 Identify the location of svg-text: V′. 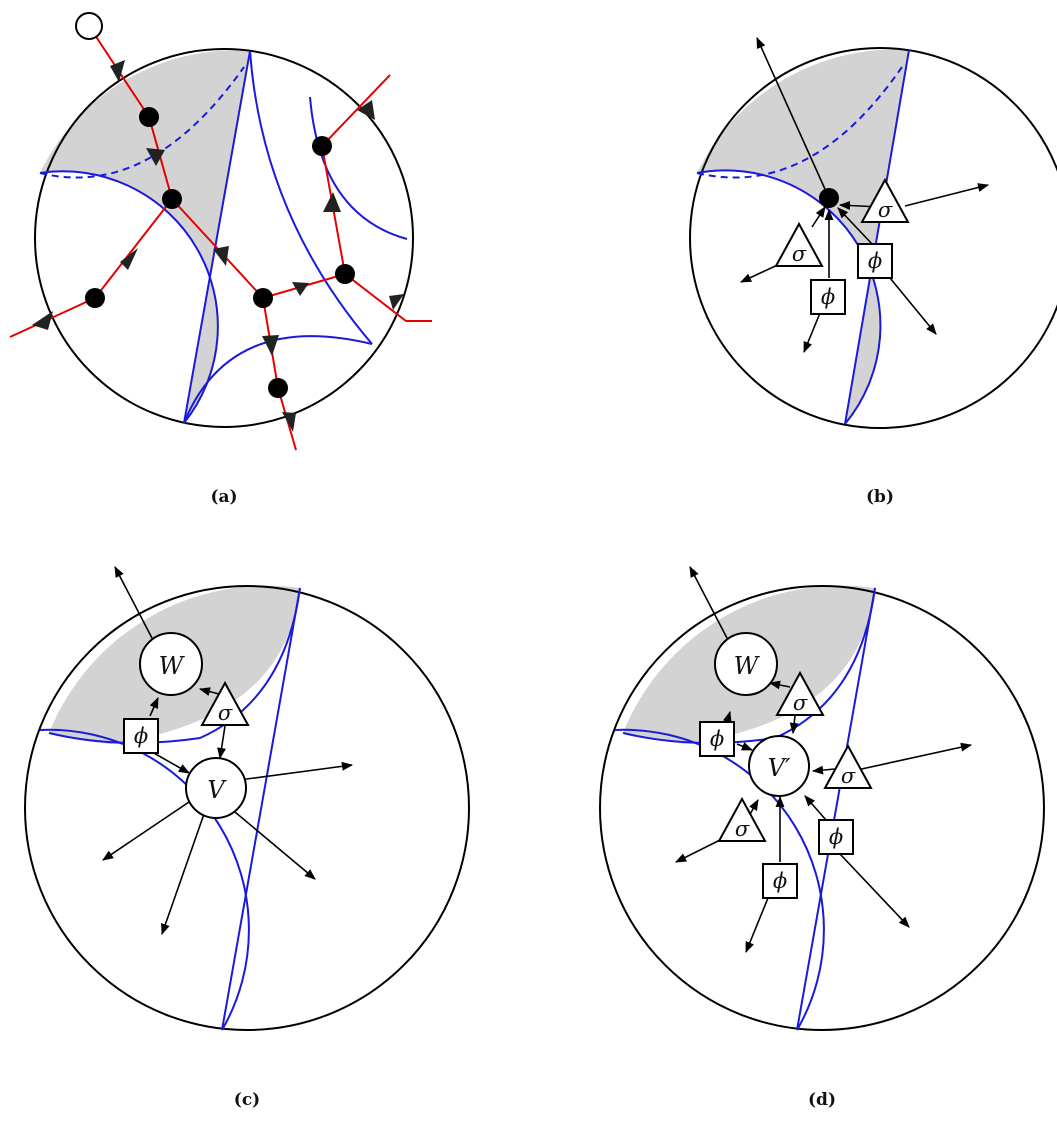
(779, 768).